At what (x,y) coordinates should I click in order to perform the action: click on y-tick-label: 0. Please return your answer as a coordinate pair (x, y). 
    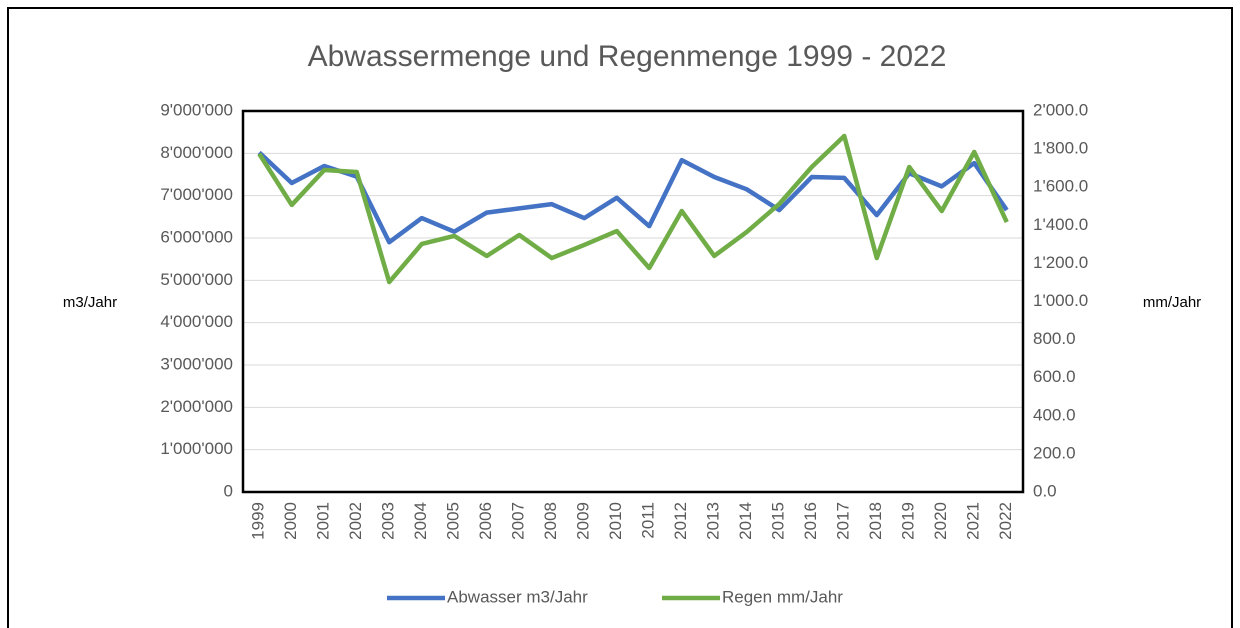
    Looking at the image, I should click on (228, 490).